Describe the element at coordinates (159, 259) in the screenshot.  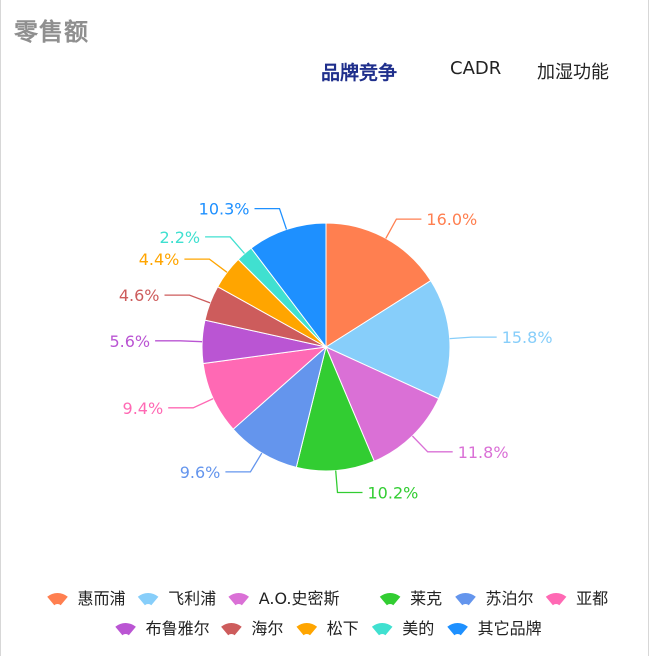
I see `data-label: 4.4%` at that location.